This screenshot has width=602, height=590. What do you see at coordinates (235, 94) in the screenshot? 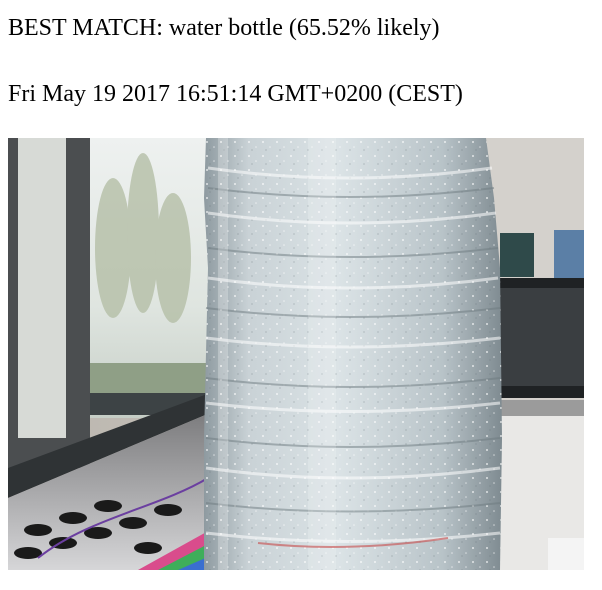
I see `timestamp-text: Fri May 19 2017 16:51:14 GMT+0200 (CEST)` at bounding box center [235, 94].